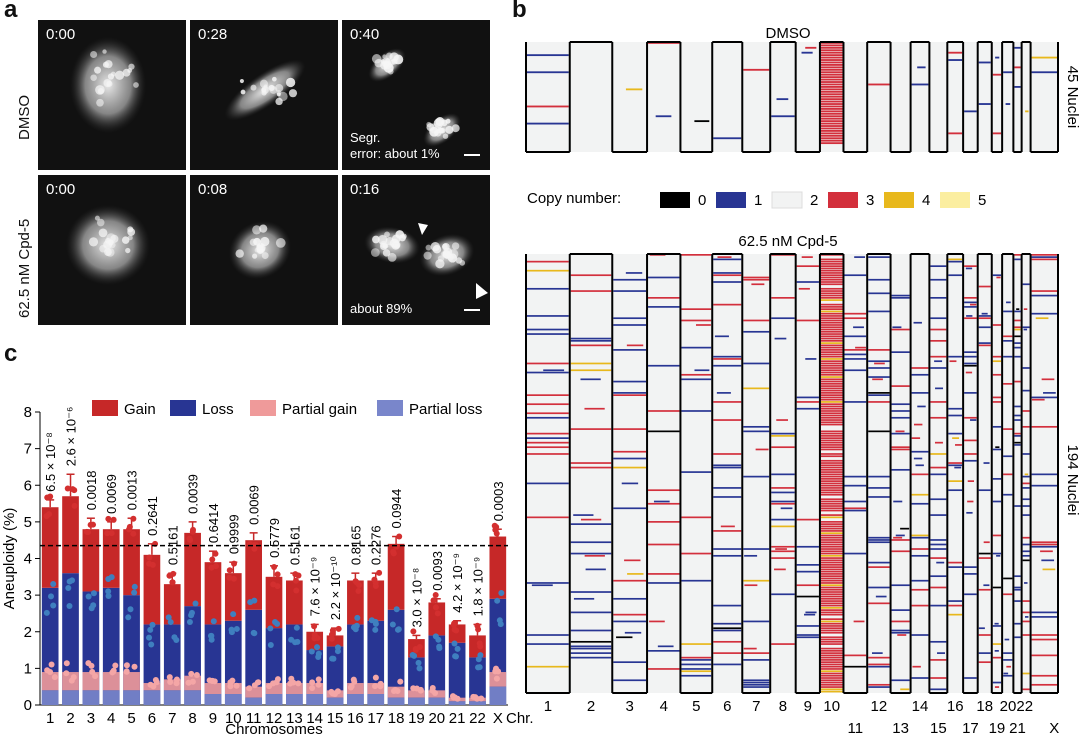 The height and width of the screenshot is (737, 1079). Describe the element at coordinates (11, 11) in the screenshot. I see `panel-label-a: a` at that location.